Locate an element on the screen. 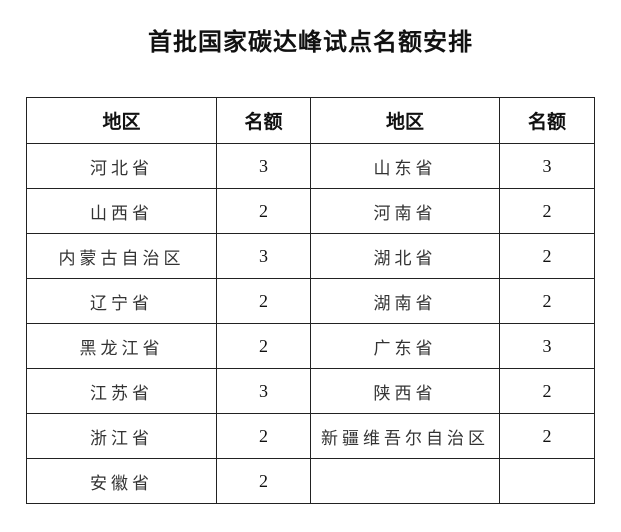 The image size is (621, 532). table-row: 安徽省 2 is located at coordinates (310, 481).